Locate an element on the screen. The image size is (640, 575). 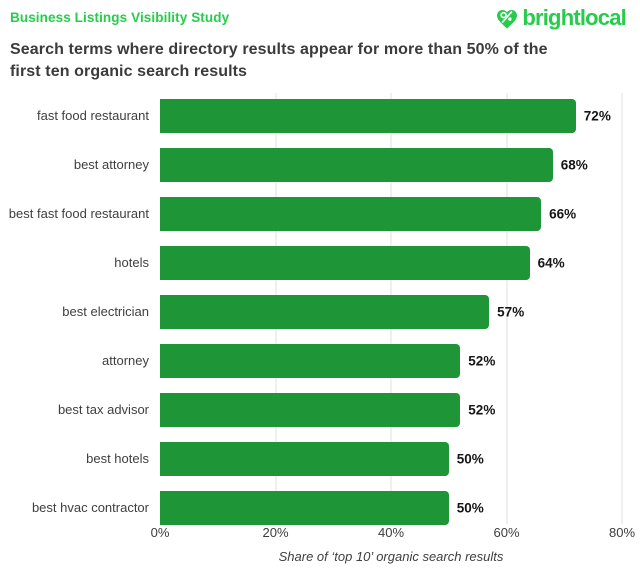
bar-row: best hotels 50% is located at coordinates (320, 458).